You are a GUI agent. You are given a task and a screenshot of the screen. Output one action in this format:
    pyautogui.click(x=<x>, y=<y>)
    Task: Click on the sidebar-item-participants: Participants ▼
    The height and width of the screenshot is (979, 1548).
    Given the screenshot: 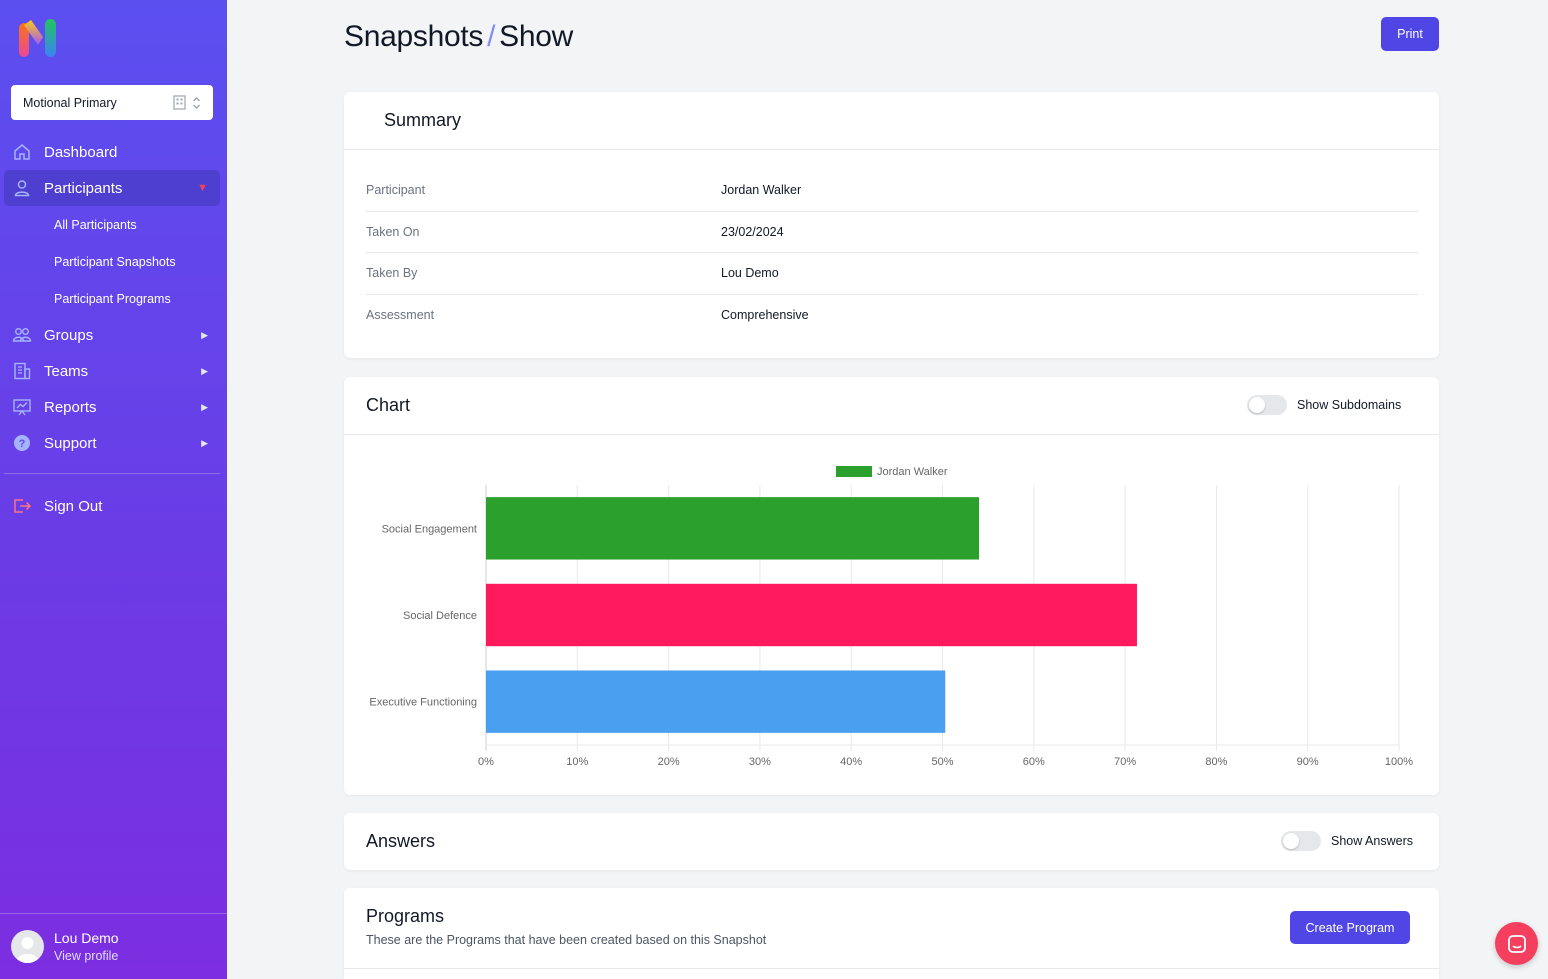 What is the action you would take?
    pyautogui.click(x=112, y=188)
    